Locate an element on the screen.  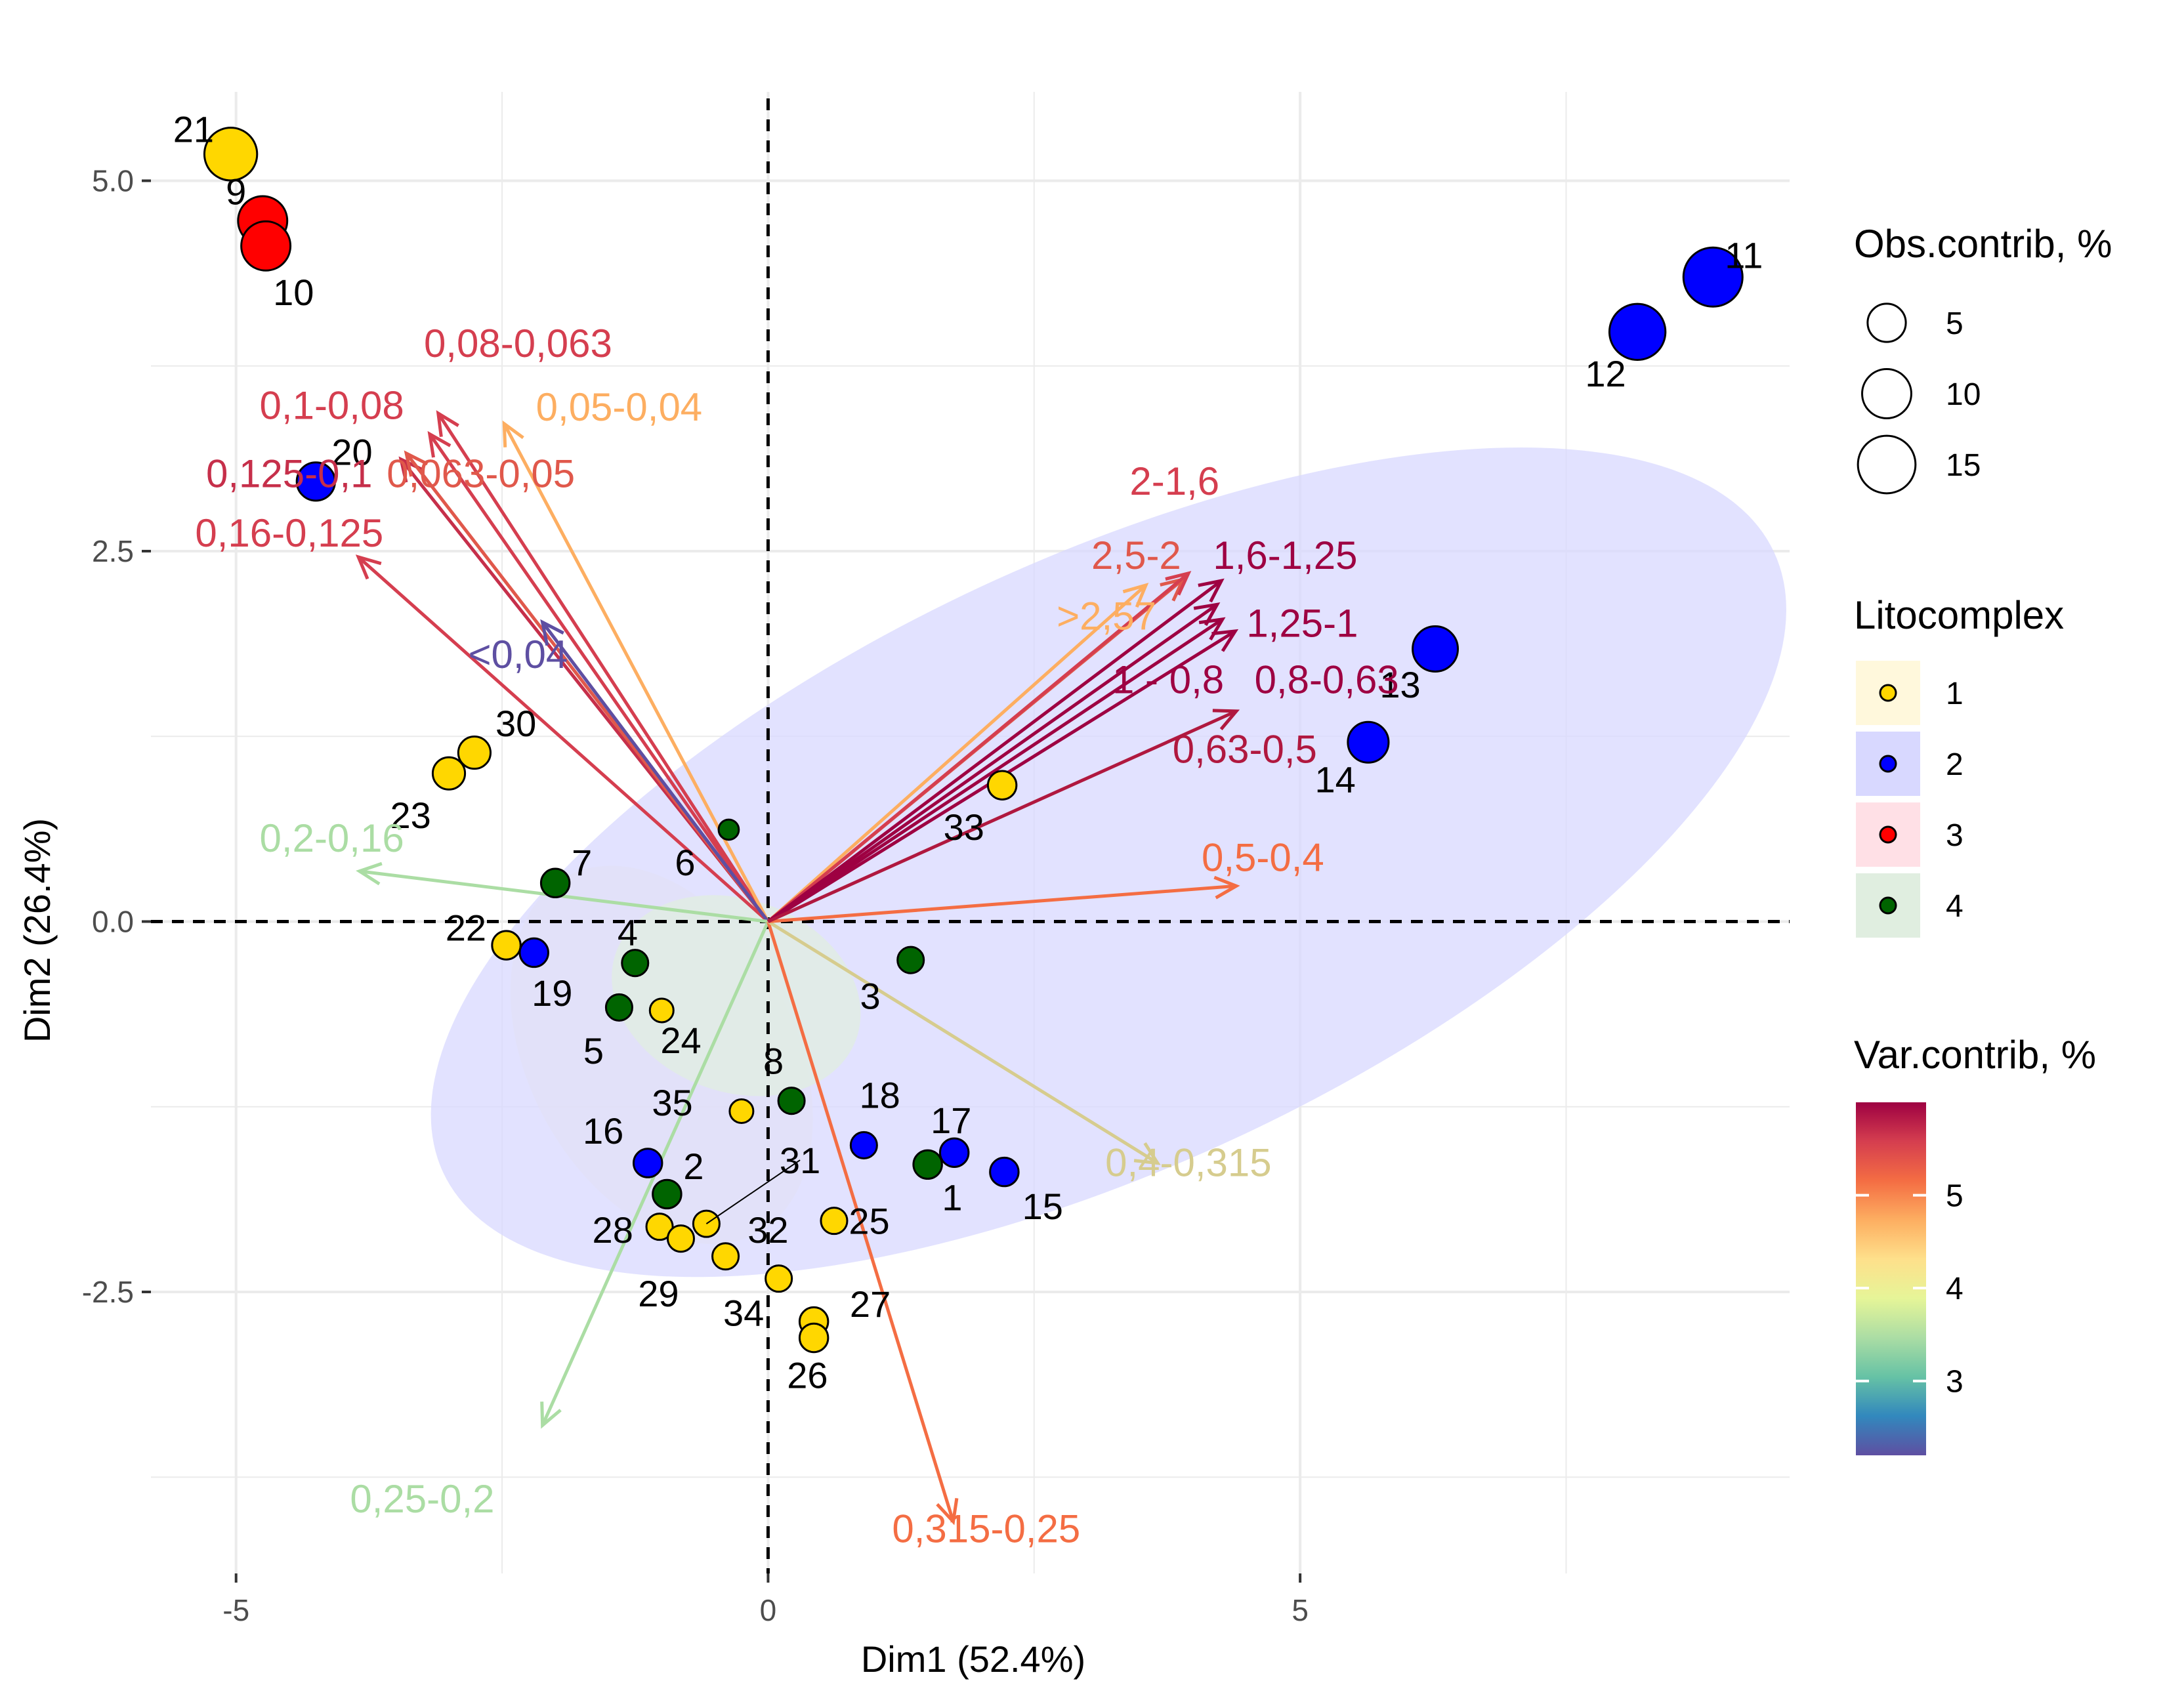
observation-label: 33 is located at coordinates (964, 827).